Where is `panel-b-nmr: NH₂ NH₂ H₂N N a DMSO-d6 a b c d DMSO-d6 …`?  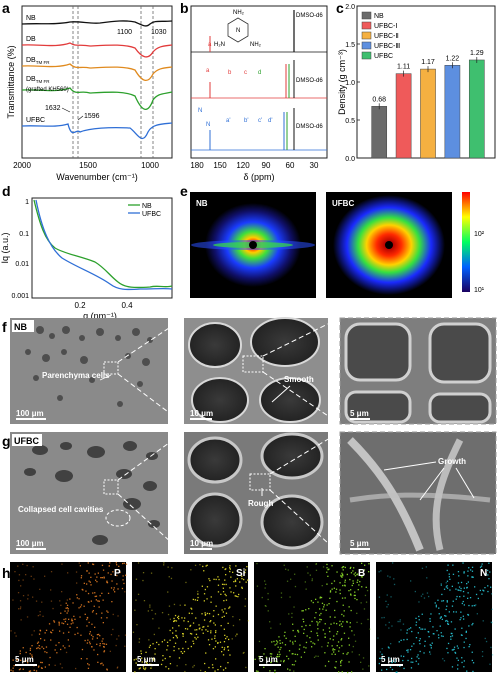 panel-b-nmr: NH₂ NH₂ H₂N N a DMSO-d6 a b c d DMSO-d6 … is located at coordinates (259, 93).